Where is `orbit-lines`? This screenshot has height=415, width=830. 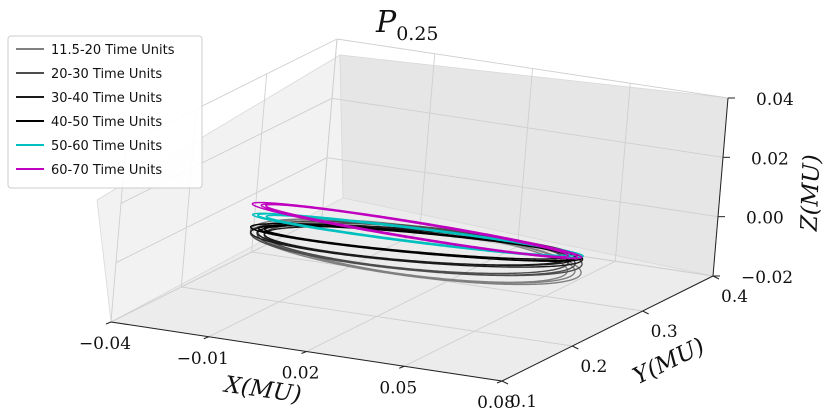
orbit-lines is located at coordinates (416, 243).